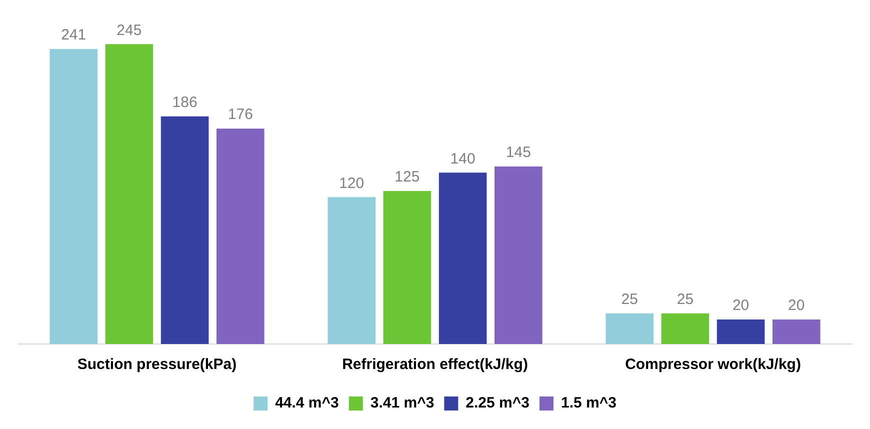 This screenshot has width=870, height=429. Describe the element at coordinates (240, 115) in the screenshot. I see `data-label: 176` at that location.